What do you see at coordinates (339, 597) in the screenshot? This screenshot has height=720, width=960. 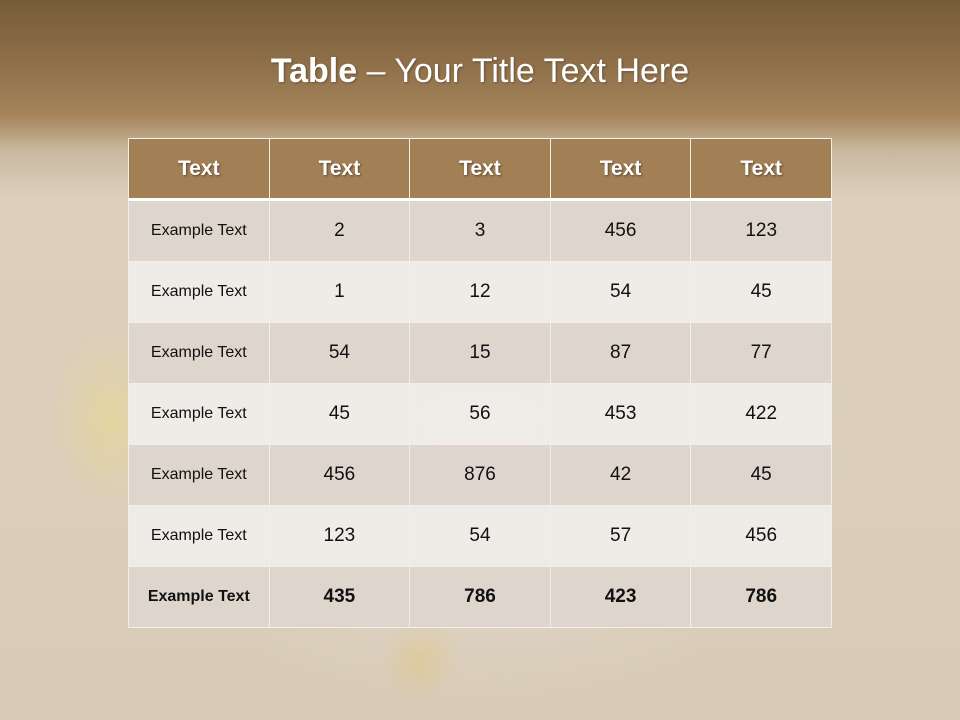 I see `table-cell: 435` at bounding box center [339, 597].